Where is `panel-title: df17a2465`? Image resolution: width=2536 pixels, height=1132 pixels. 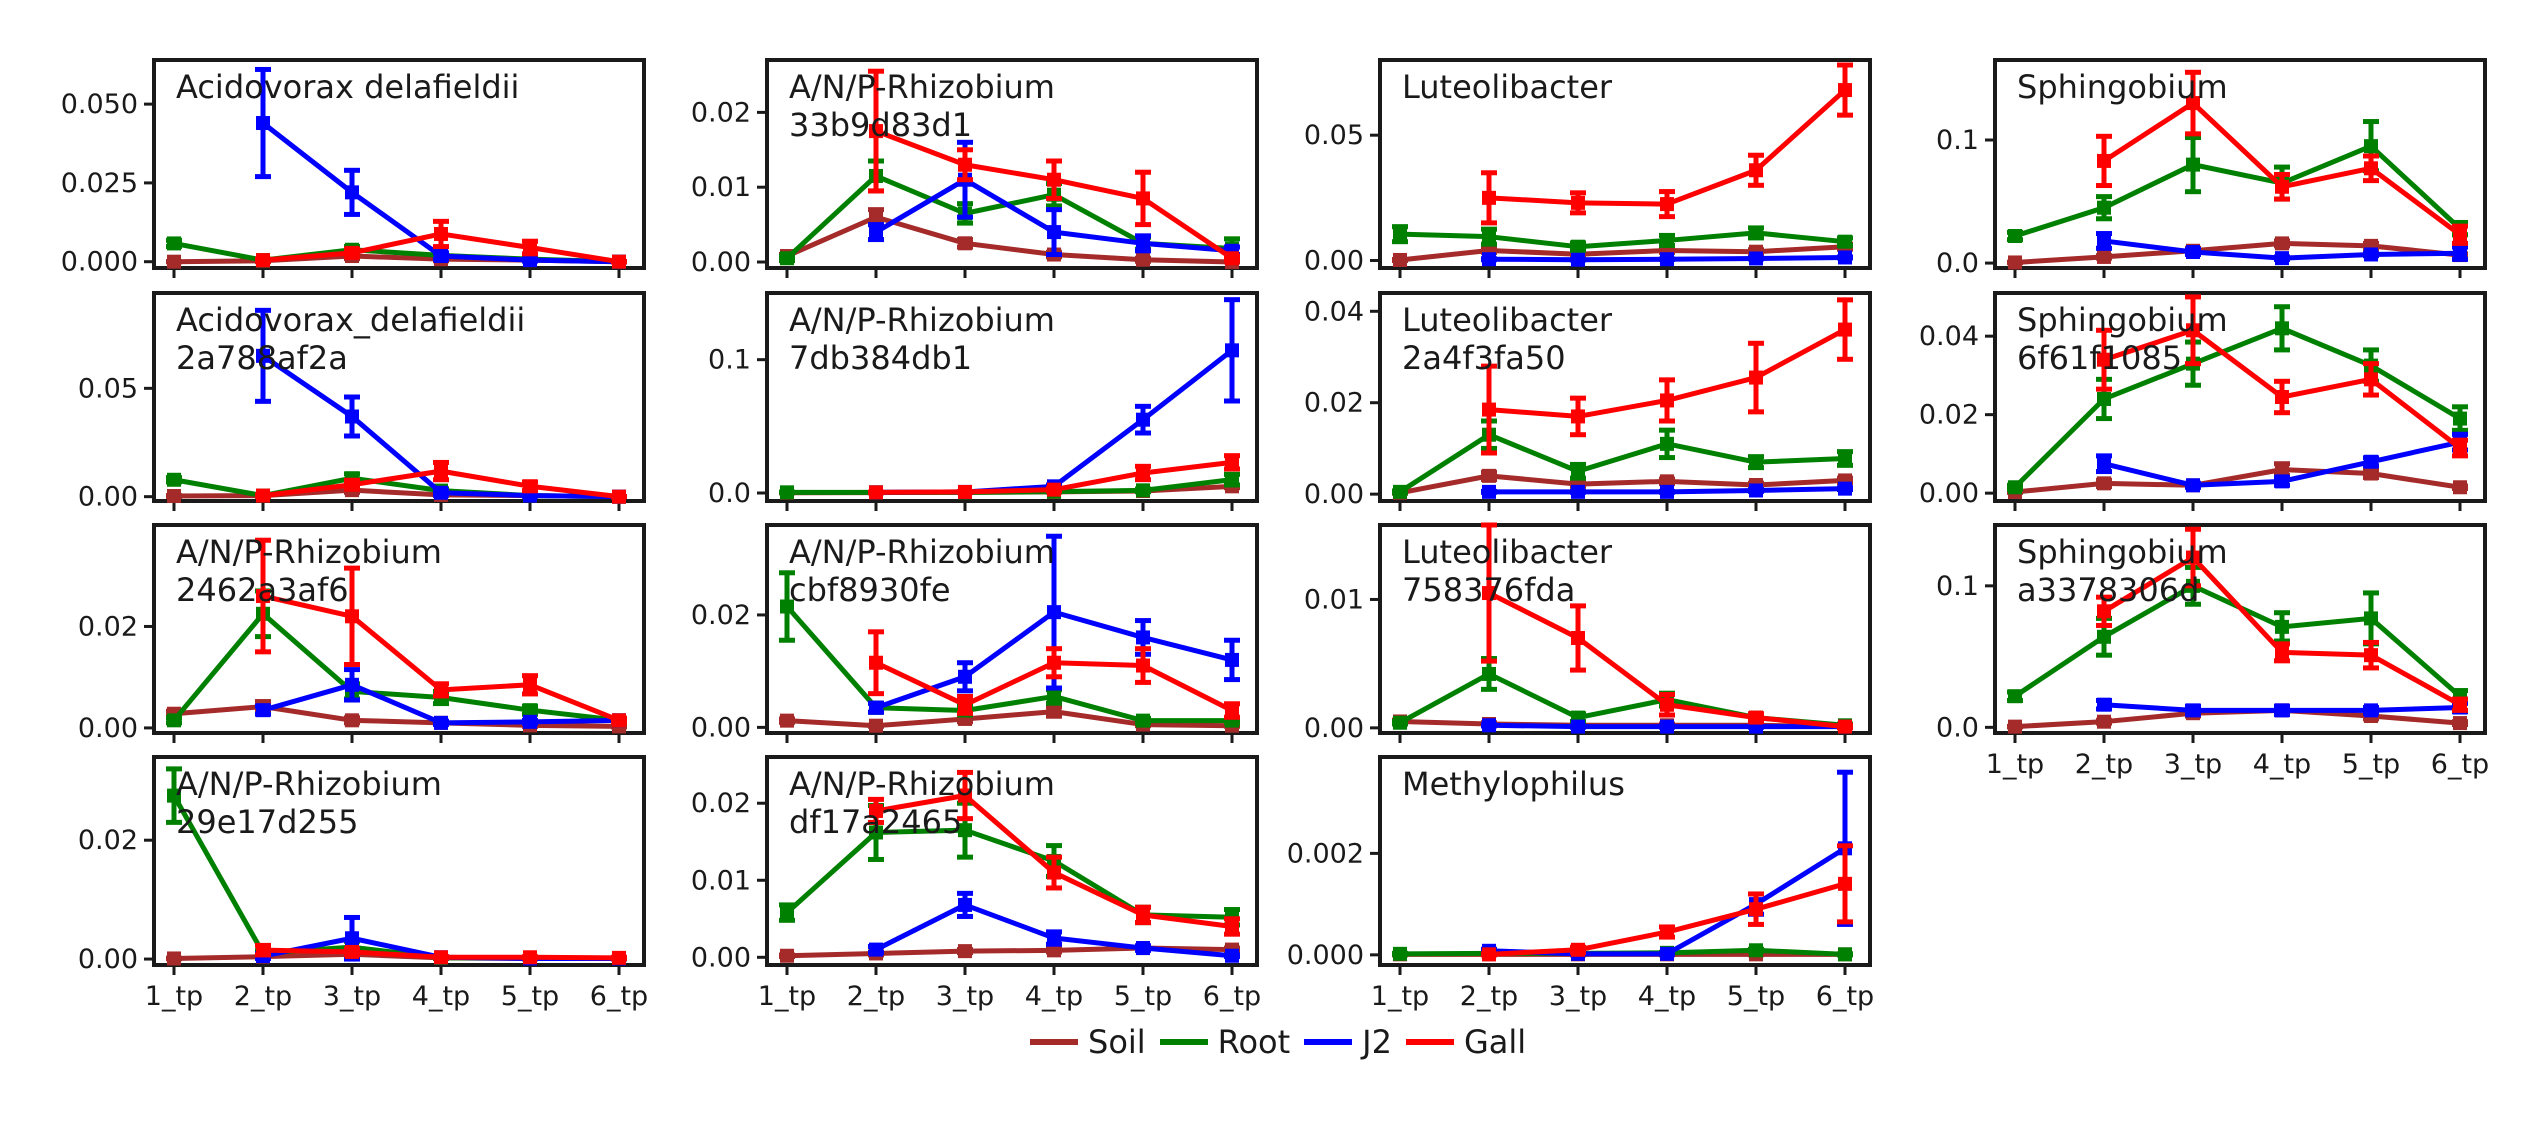 panel-title: df17a2465 is located at coordinates (875, 822).